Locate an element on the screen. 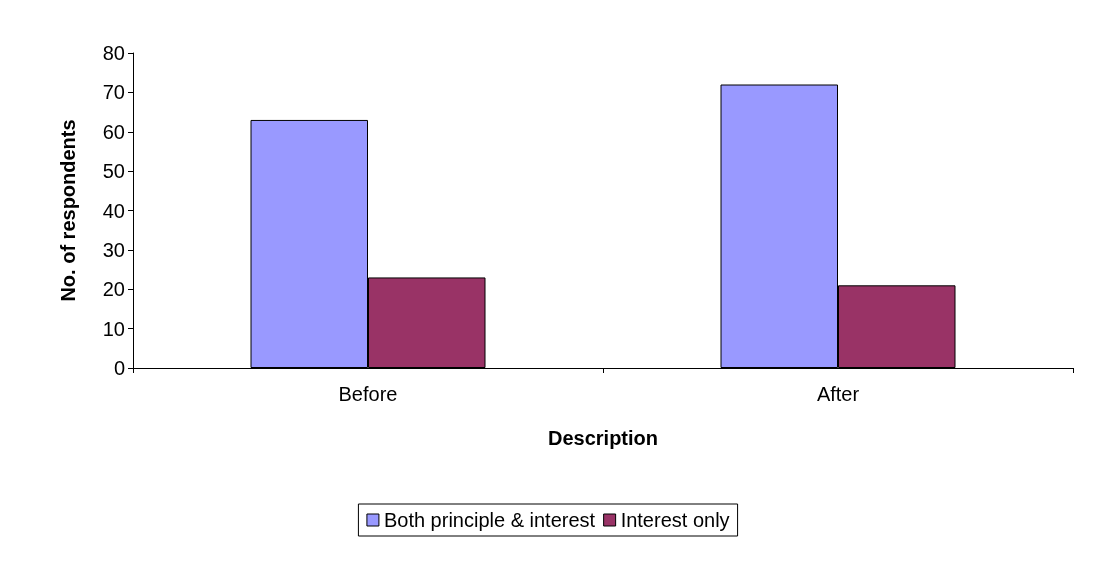 Image resolution: width=1100 pixels, height=564 pixels. y-tick-label: 60 is located at coordinates (113, 131).